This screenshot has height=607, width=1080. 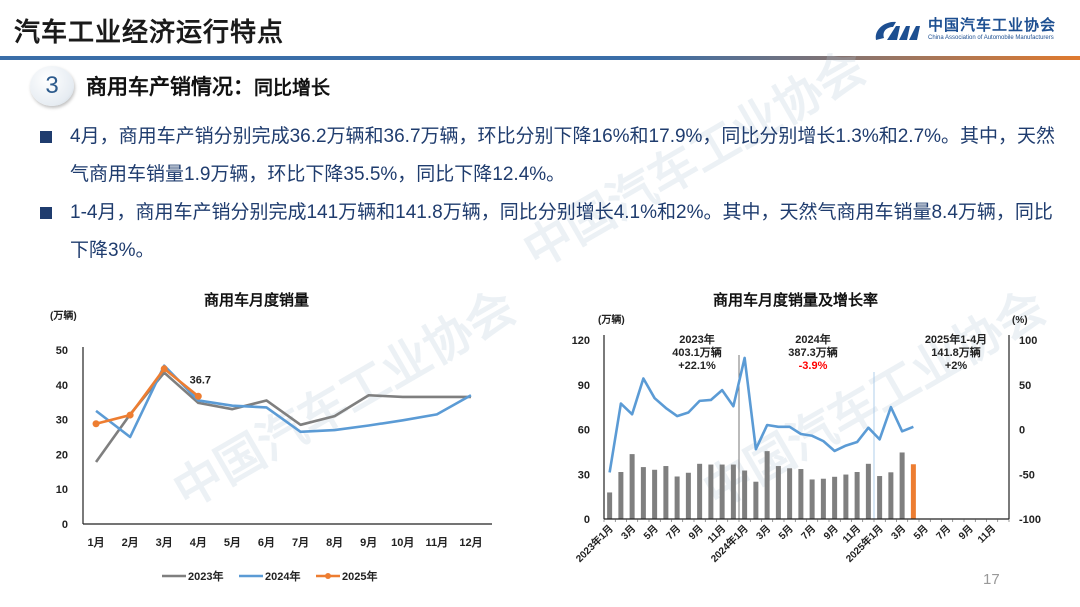 I want to click on y2-tick-label: 0, so click(x=1022, y=431).